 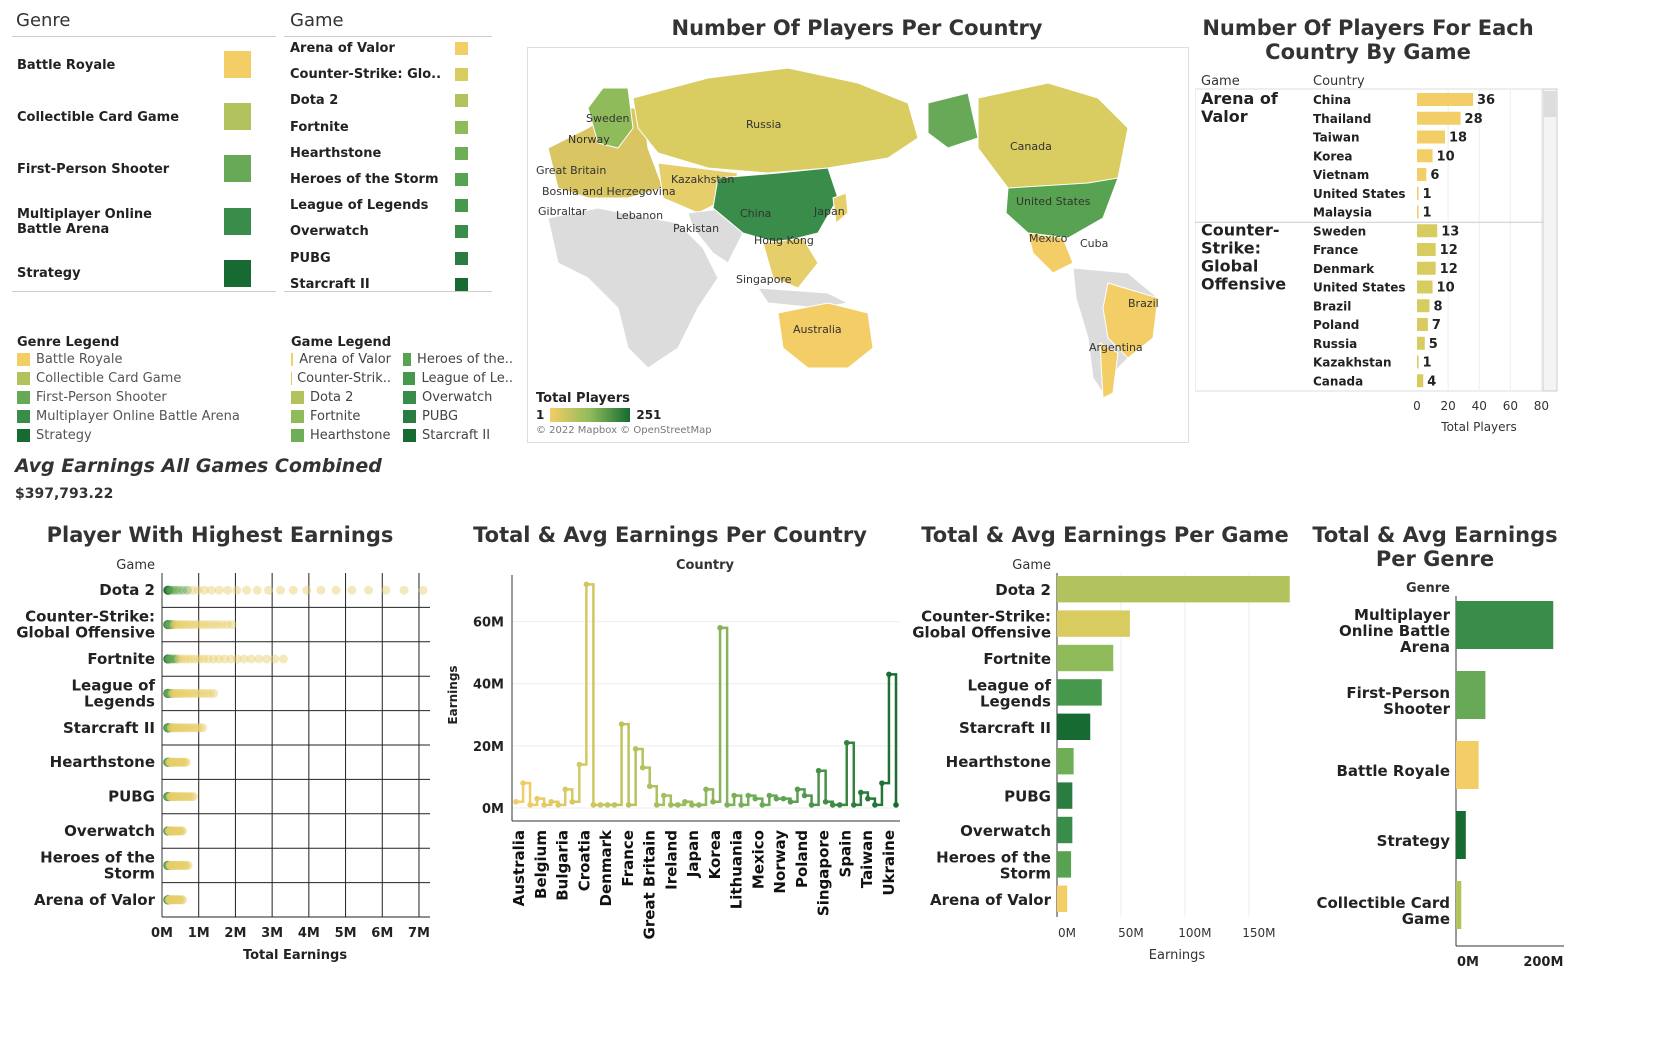 I want to click on game-row: Fortnite, so click(x=388, y=128).